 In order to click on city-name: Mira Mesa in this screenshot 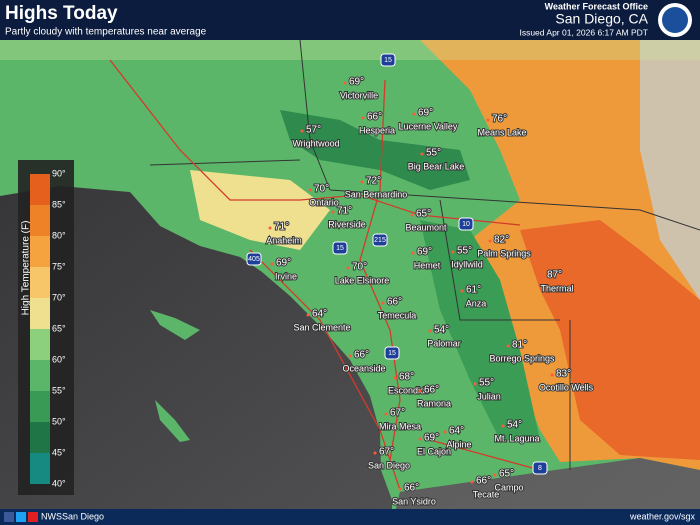, I will do `click(400, 426)`.